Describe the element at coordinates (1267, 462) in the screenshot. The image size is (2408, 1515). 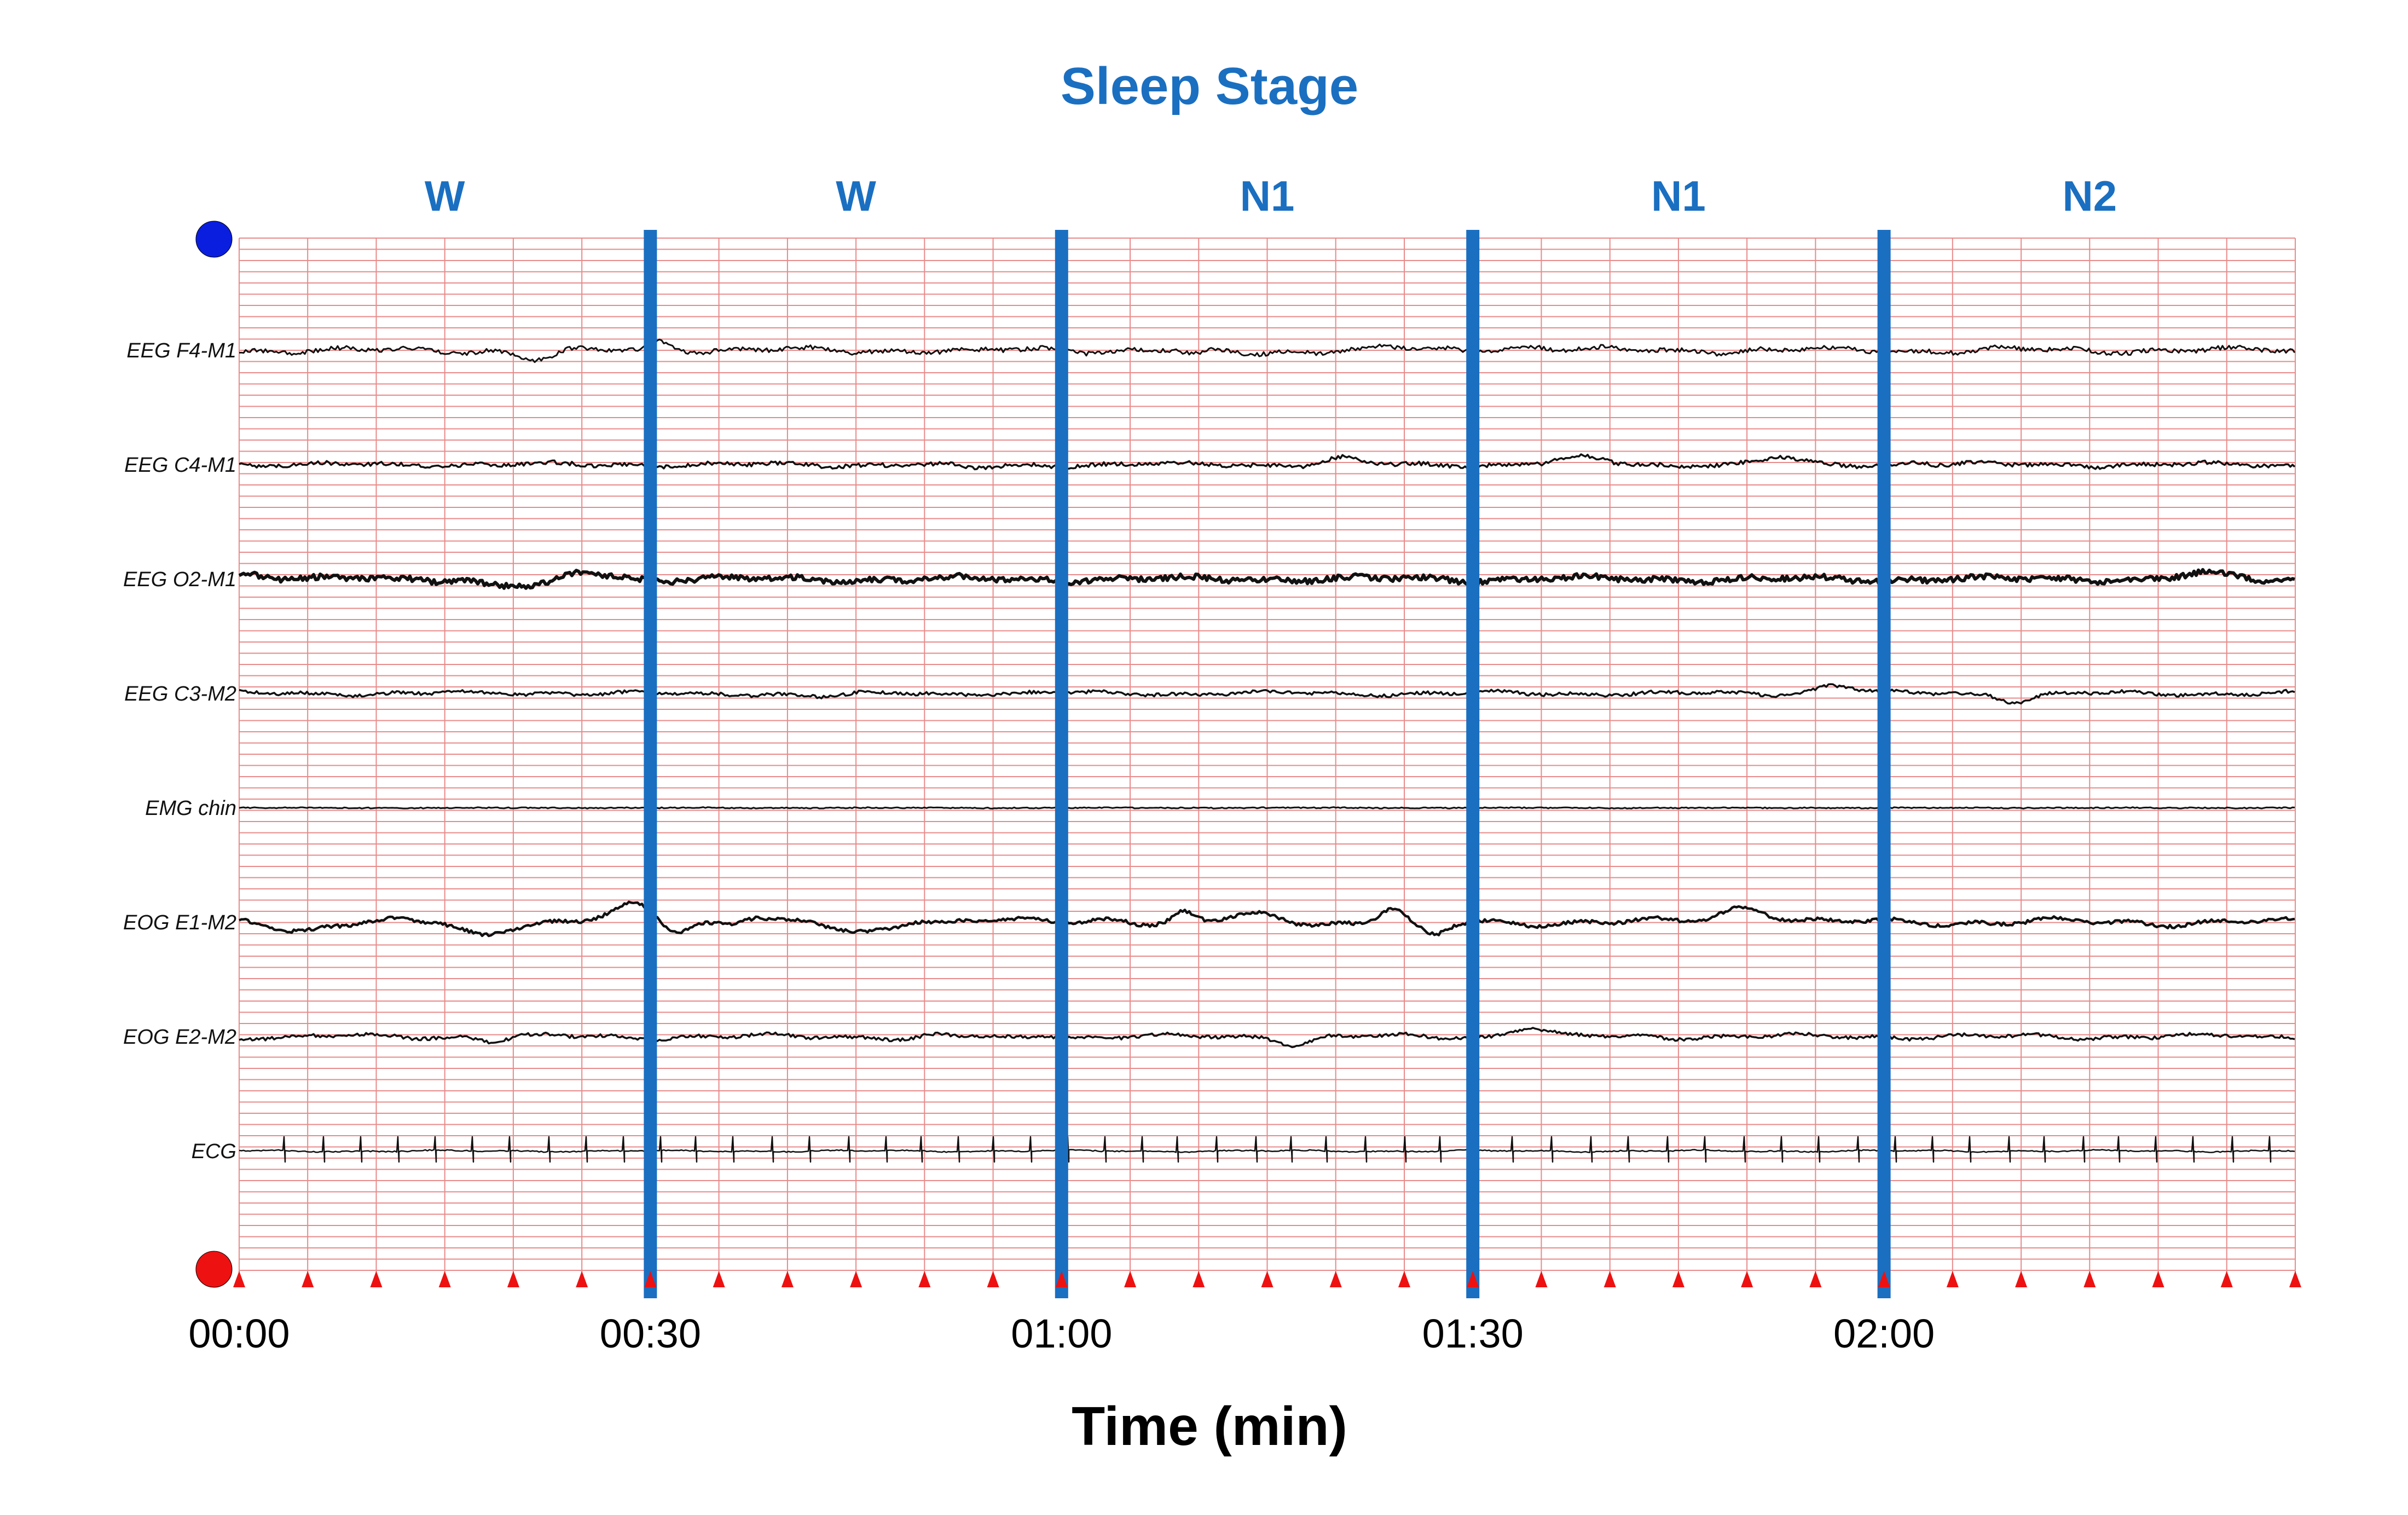
I see `trace-eeg-c4-m1` at that location.